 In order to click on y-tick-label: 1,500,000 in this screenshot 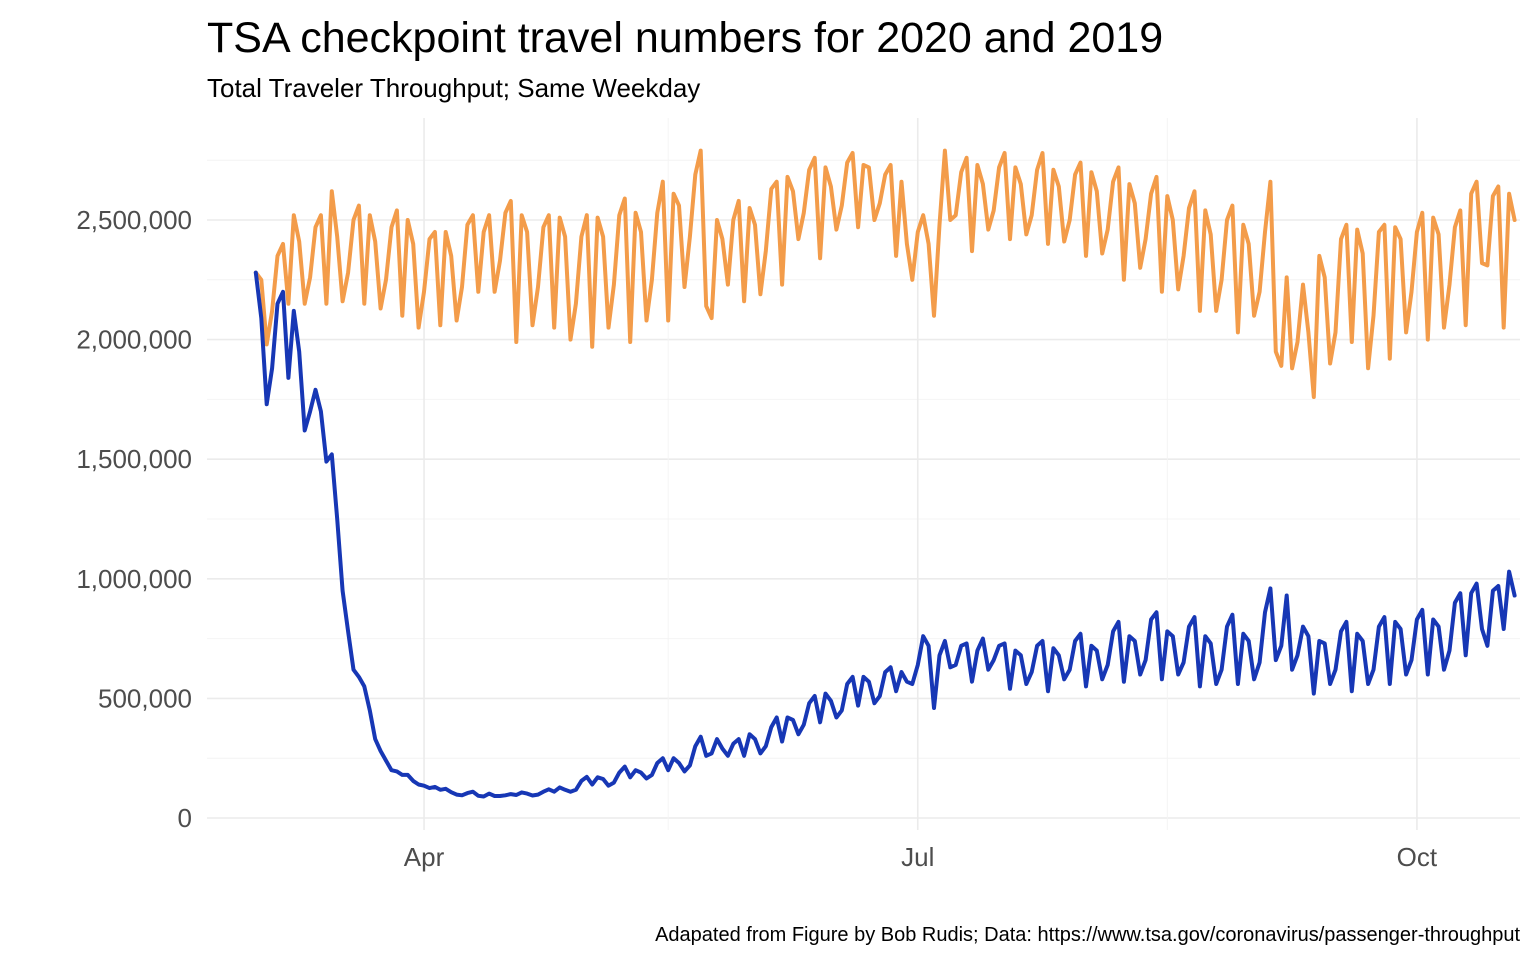, I will do `click(134, 459)`.